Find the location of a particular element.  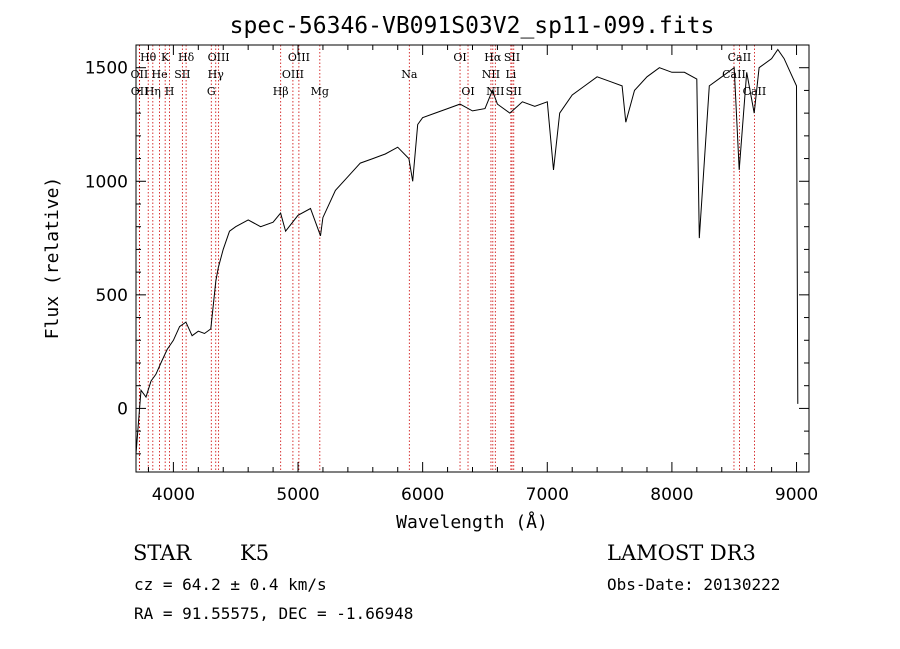

x-tick-label: 7000 is located at coordinates (547, 495).